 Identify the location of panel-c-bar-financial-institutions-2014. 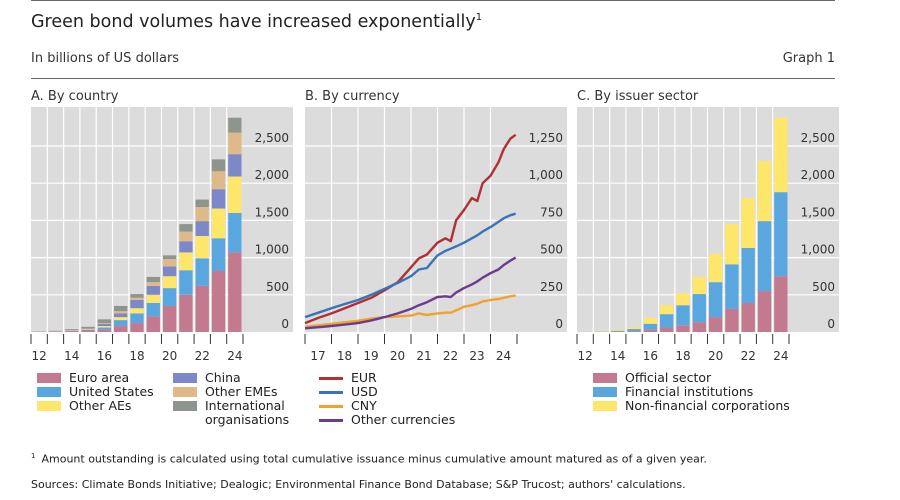
(618, 331).